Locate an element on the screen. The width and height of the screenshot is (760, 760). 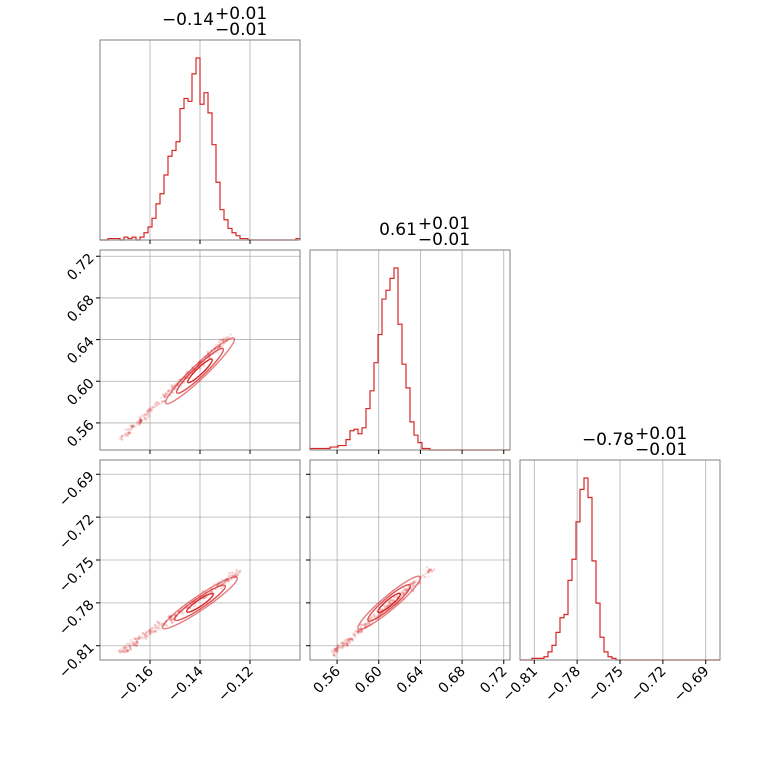
y-tick-label-2-2: −0.75 is located at coordinates (77, 575).